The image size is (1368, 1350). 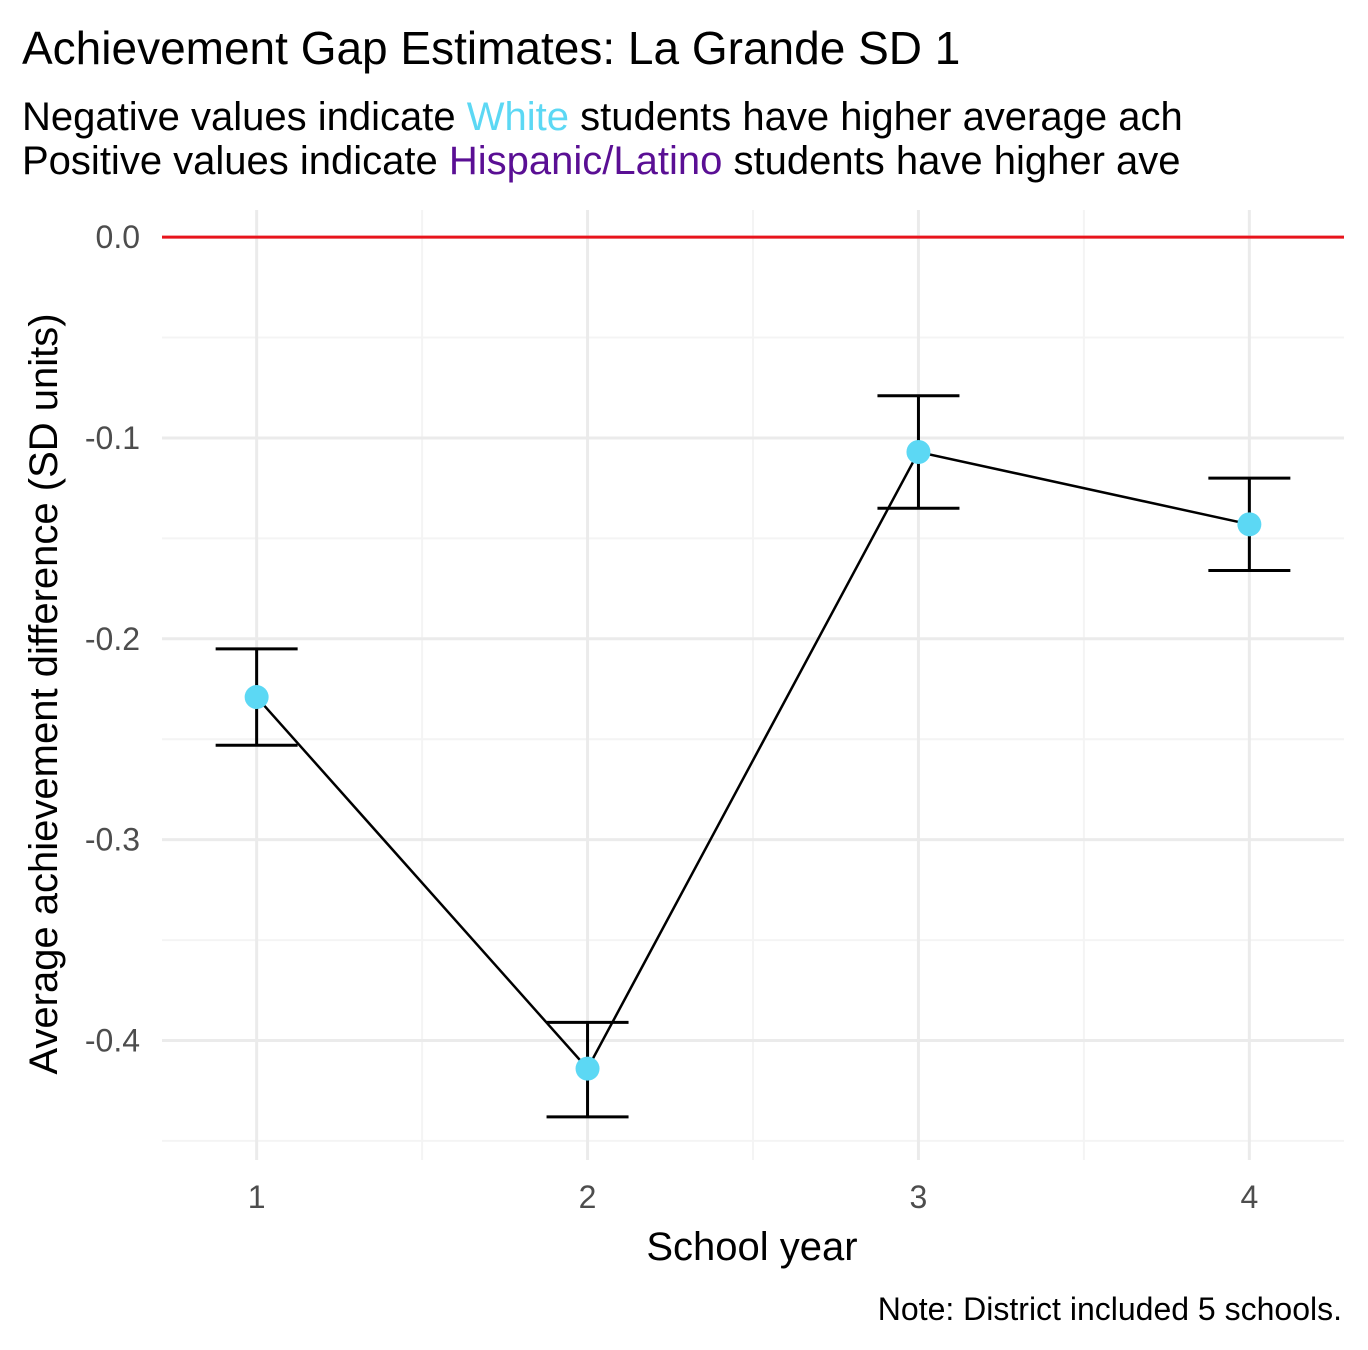 I want to click on y-tick-label: -0.2, so click(x=112, y=639).